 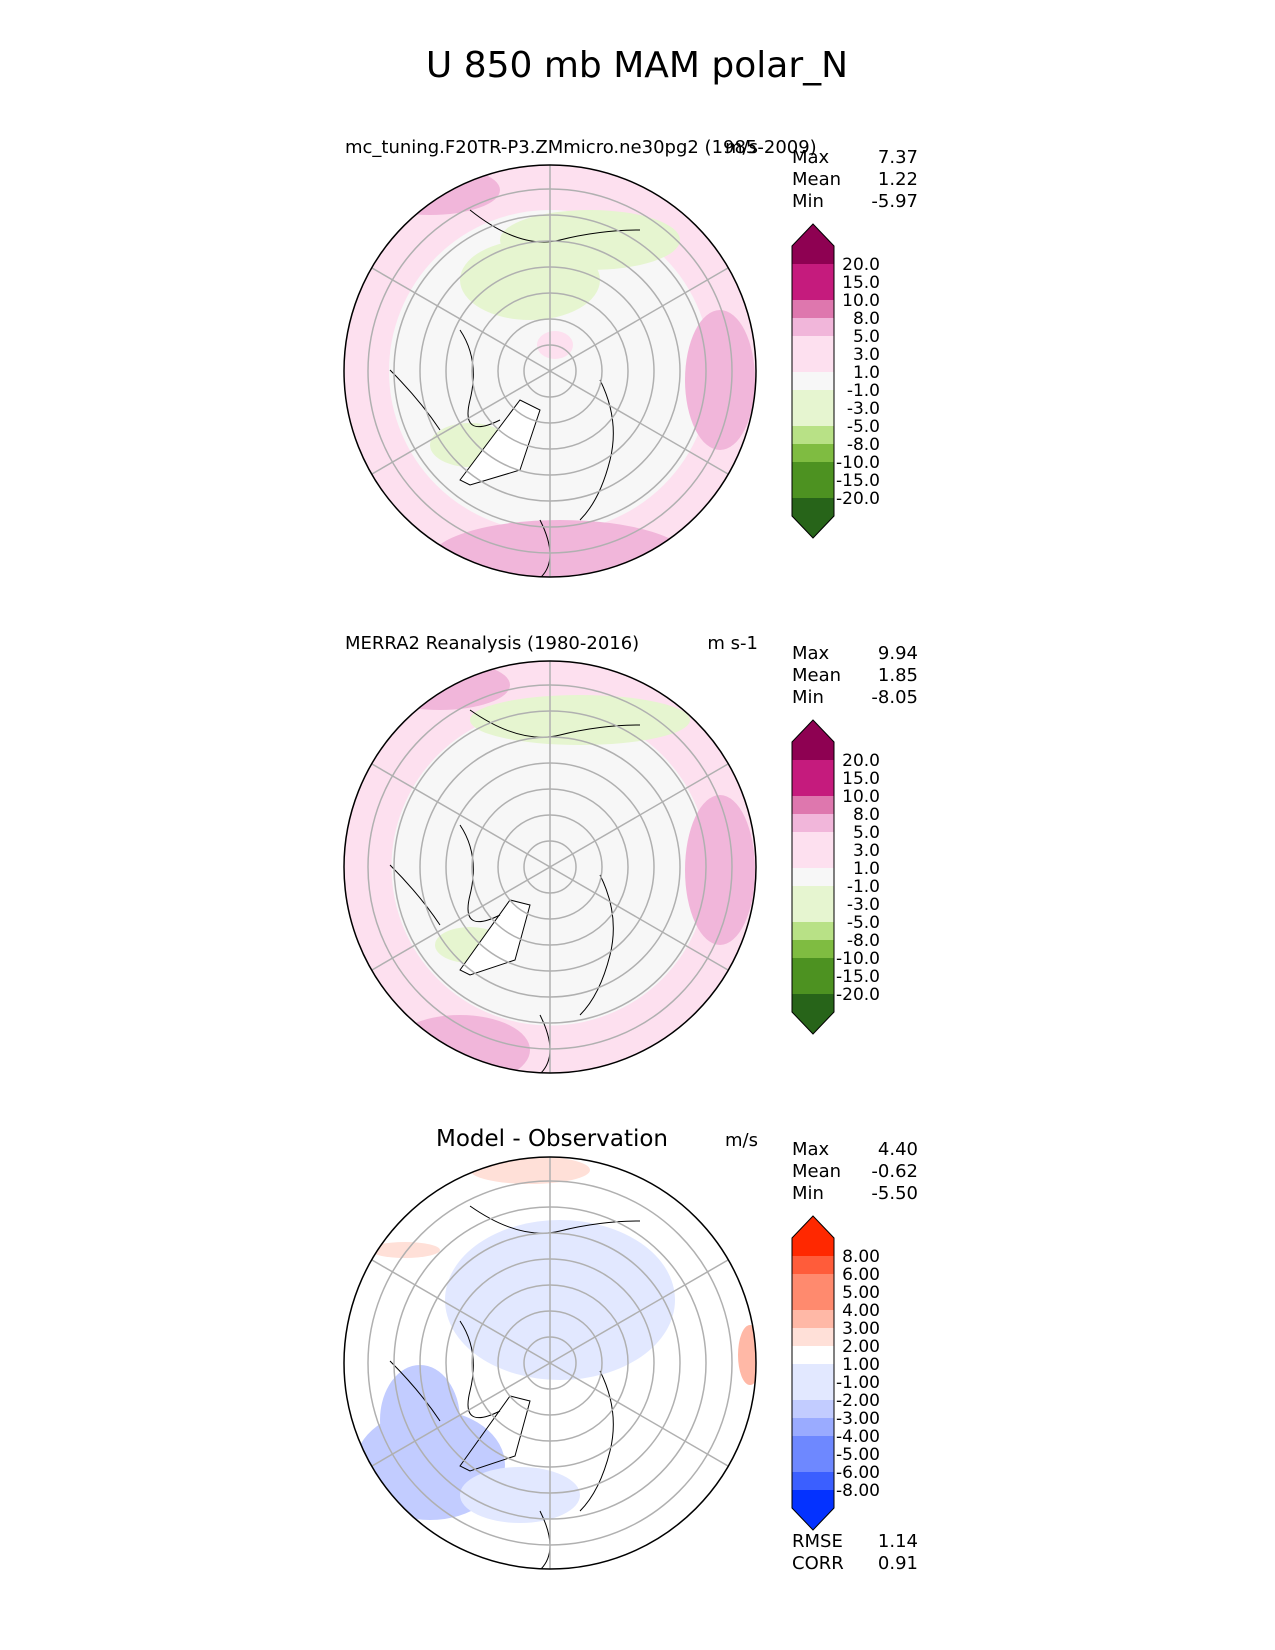 I want to click on colorbar-tick-label: -1.00, so click(x=858, y=1383).